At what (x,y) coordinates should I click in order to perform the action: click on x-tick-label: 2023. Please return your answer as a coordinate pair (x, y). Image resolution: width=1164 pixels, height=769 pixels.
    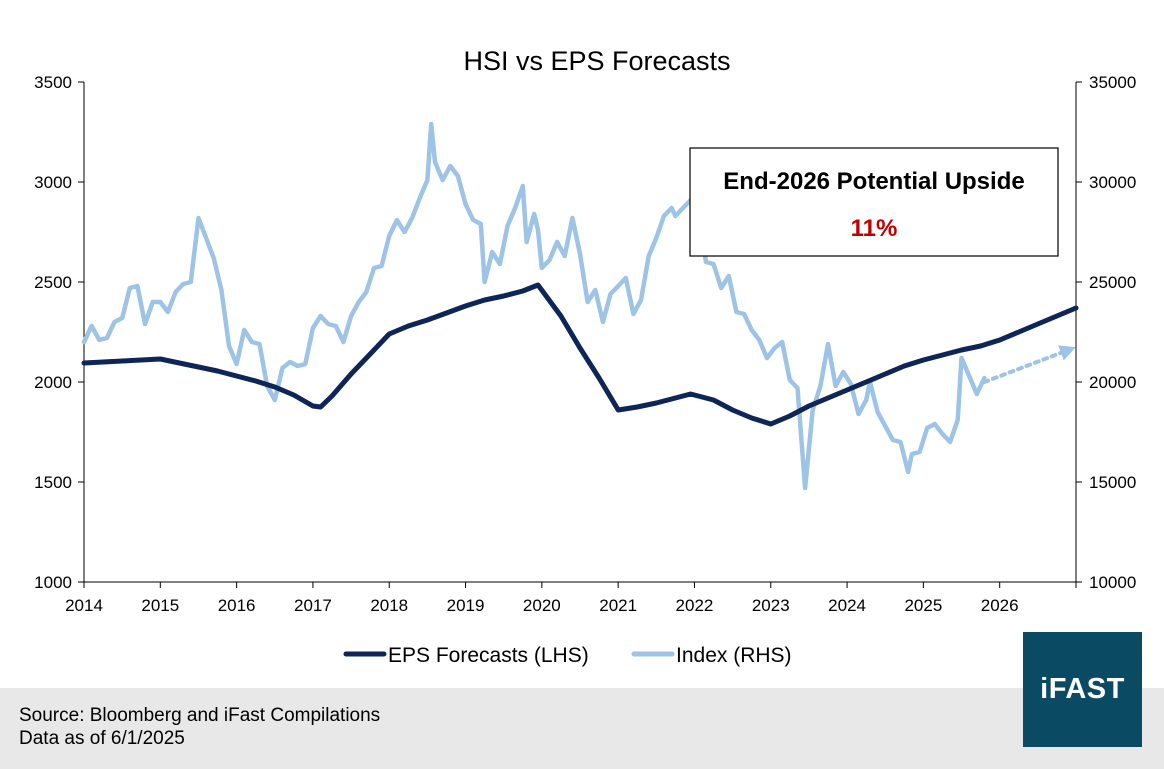
    Looking at the image, I should click on (771, 605).